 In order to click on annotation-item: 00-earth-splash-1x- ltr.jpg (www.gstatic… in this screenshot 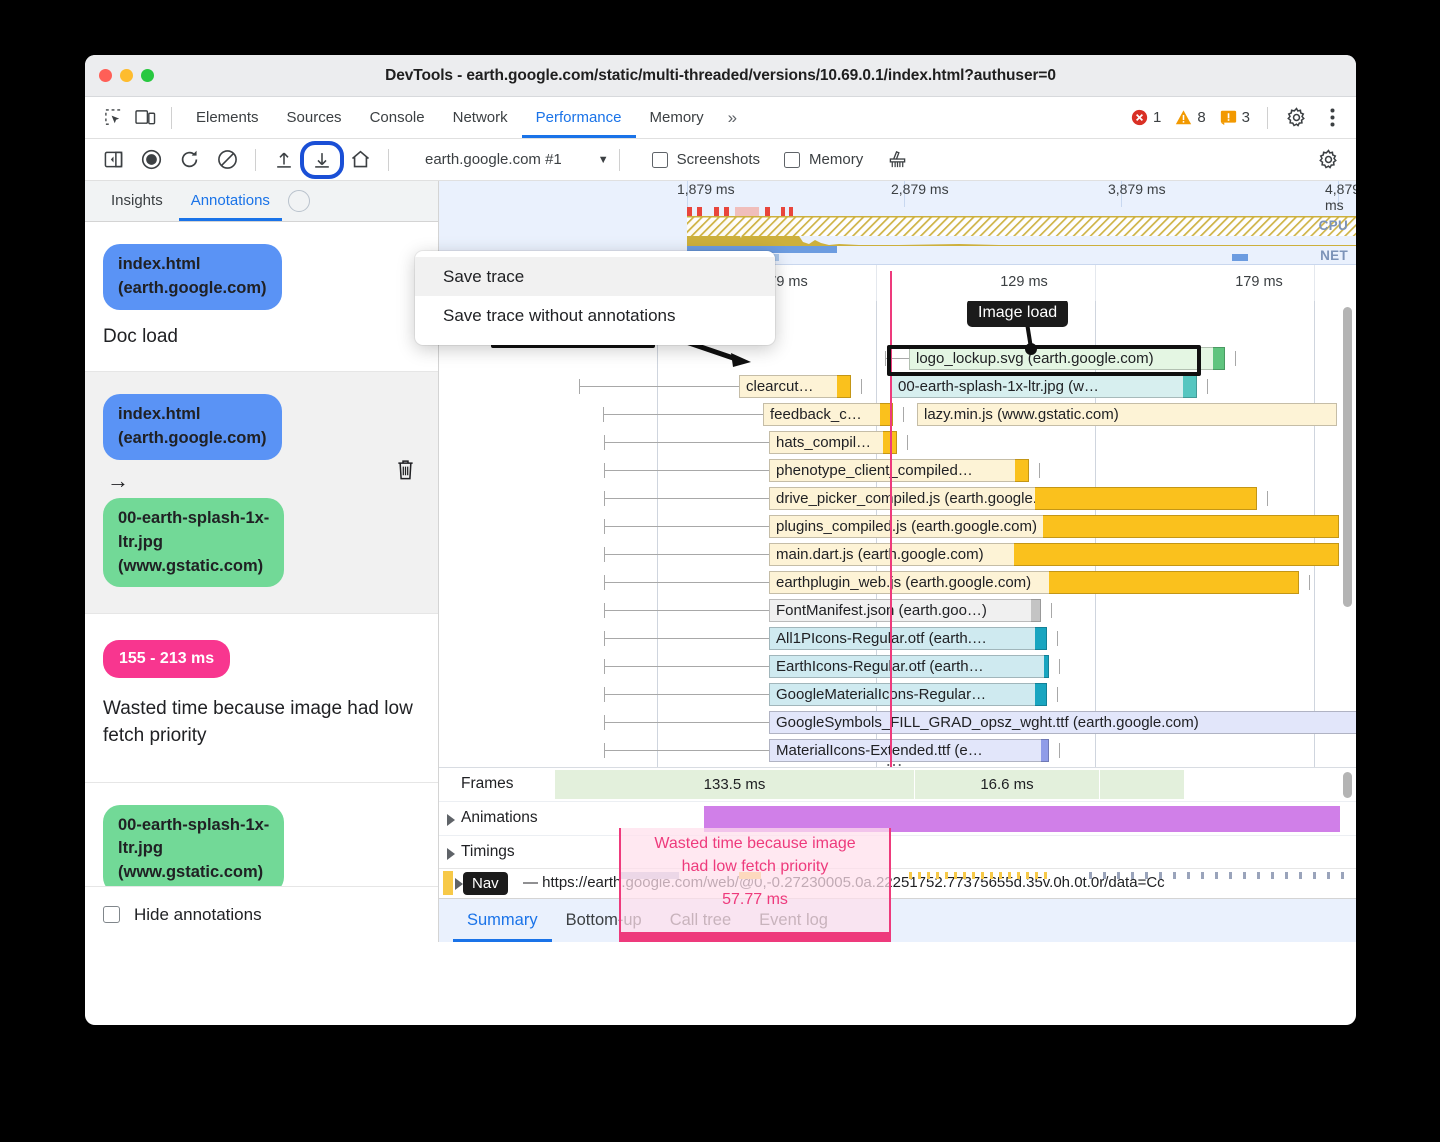, I will do `click(261, 834)`.